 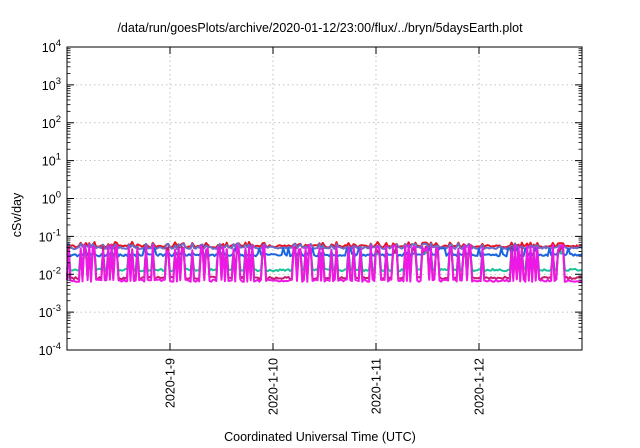 I want to click on x-tick-label: 2020-1-10, so click(x=274, y=386).